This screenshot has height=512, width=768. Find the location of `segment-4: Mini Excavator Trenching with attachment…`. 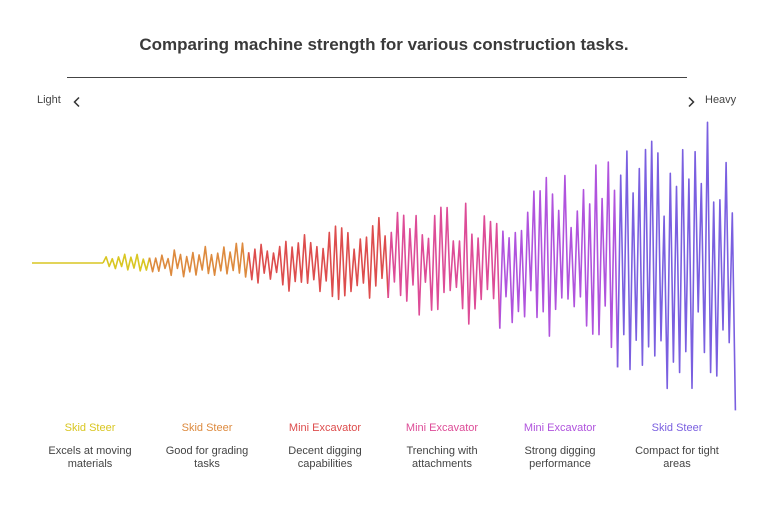

segment-4: Mini Excavator Trenching with attachment… is located at coordinates (442, 446).